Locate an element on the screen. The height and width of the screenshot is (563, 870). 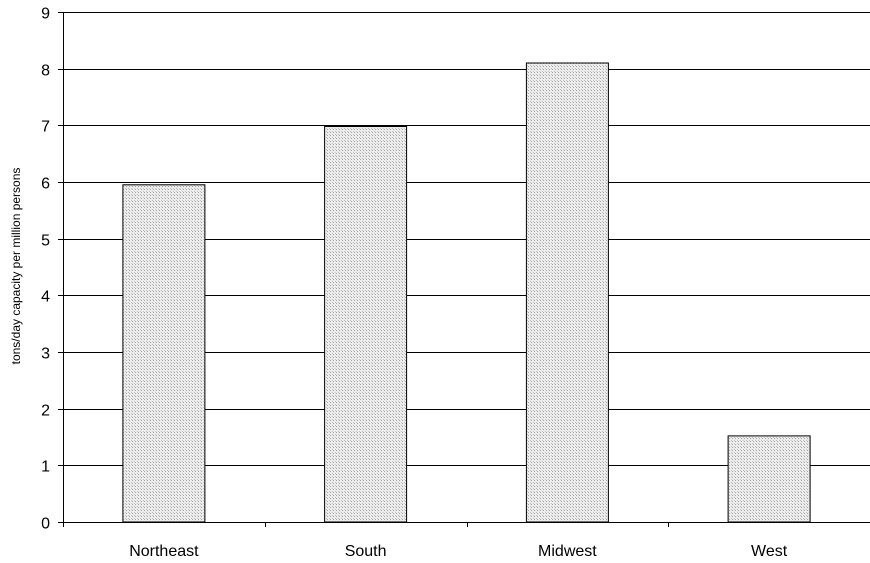
y-axis-label: tons/day capacity per million persons is located at coordinates (16, 266).